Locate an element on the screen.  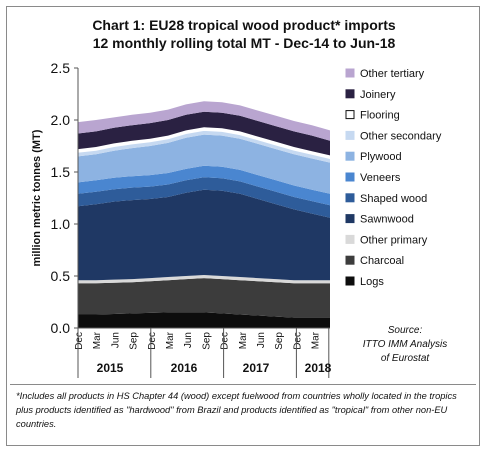
area-shaped-wood is located at coordinates (204, 197).